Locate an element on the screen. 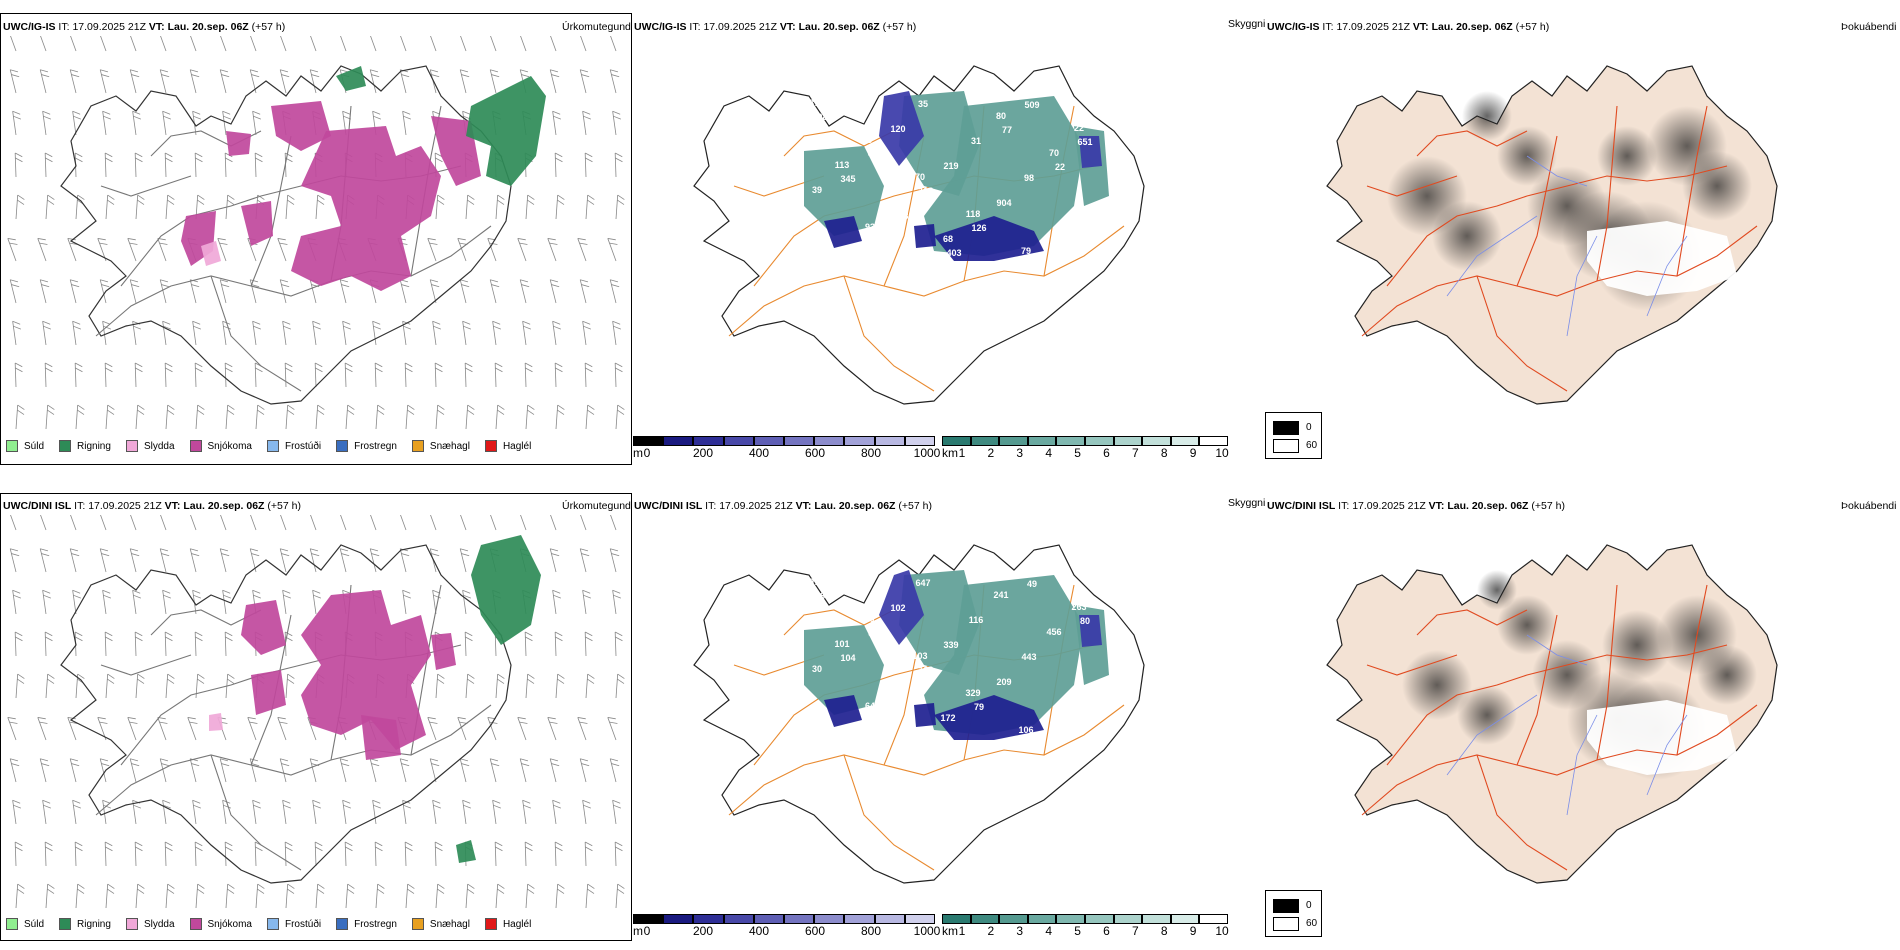 The image size is (1900, 950). ceiling-value-label: 47 is located at coordinates (873, 154).